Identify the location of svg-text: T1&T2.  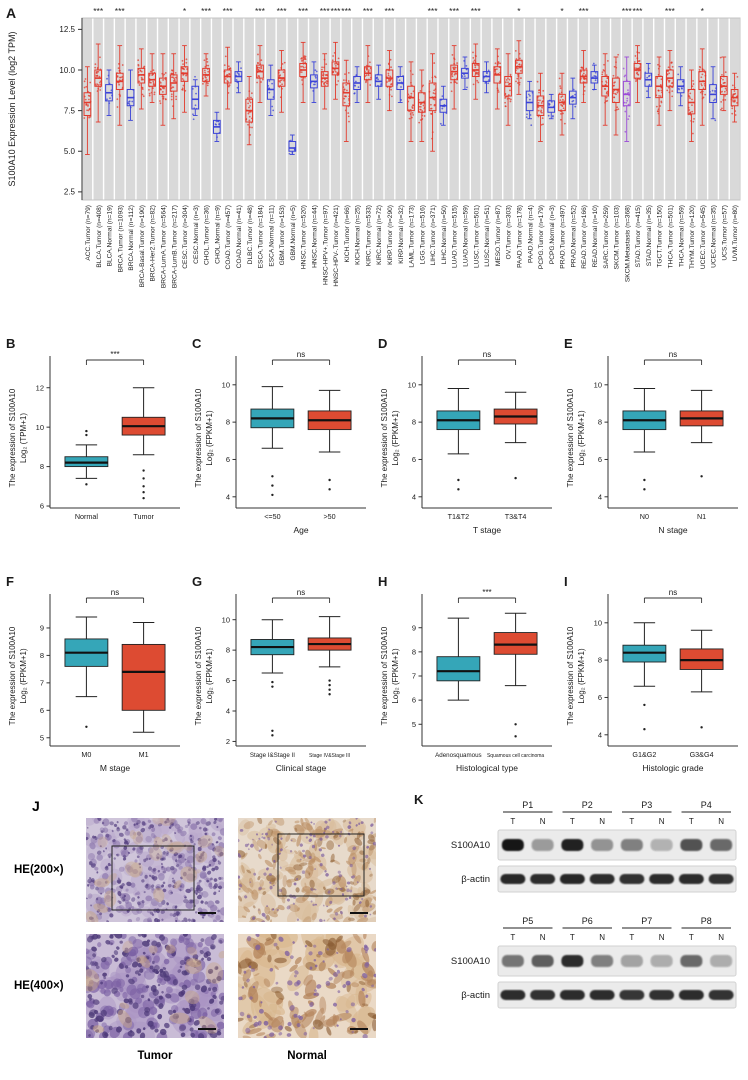
(459, 516).